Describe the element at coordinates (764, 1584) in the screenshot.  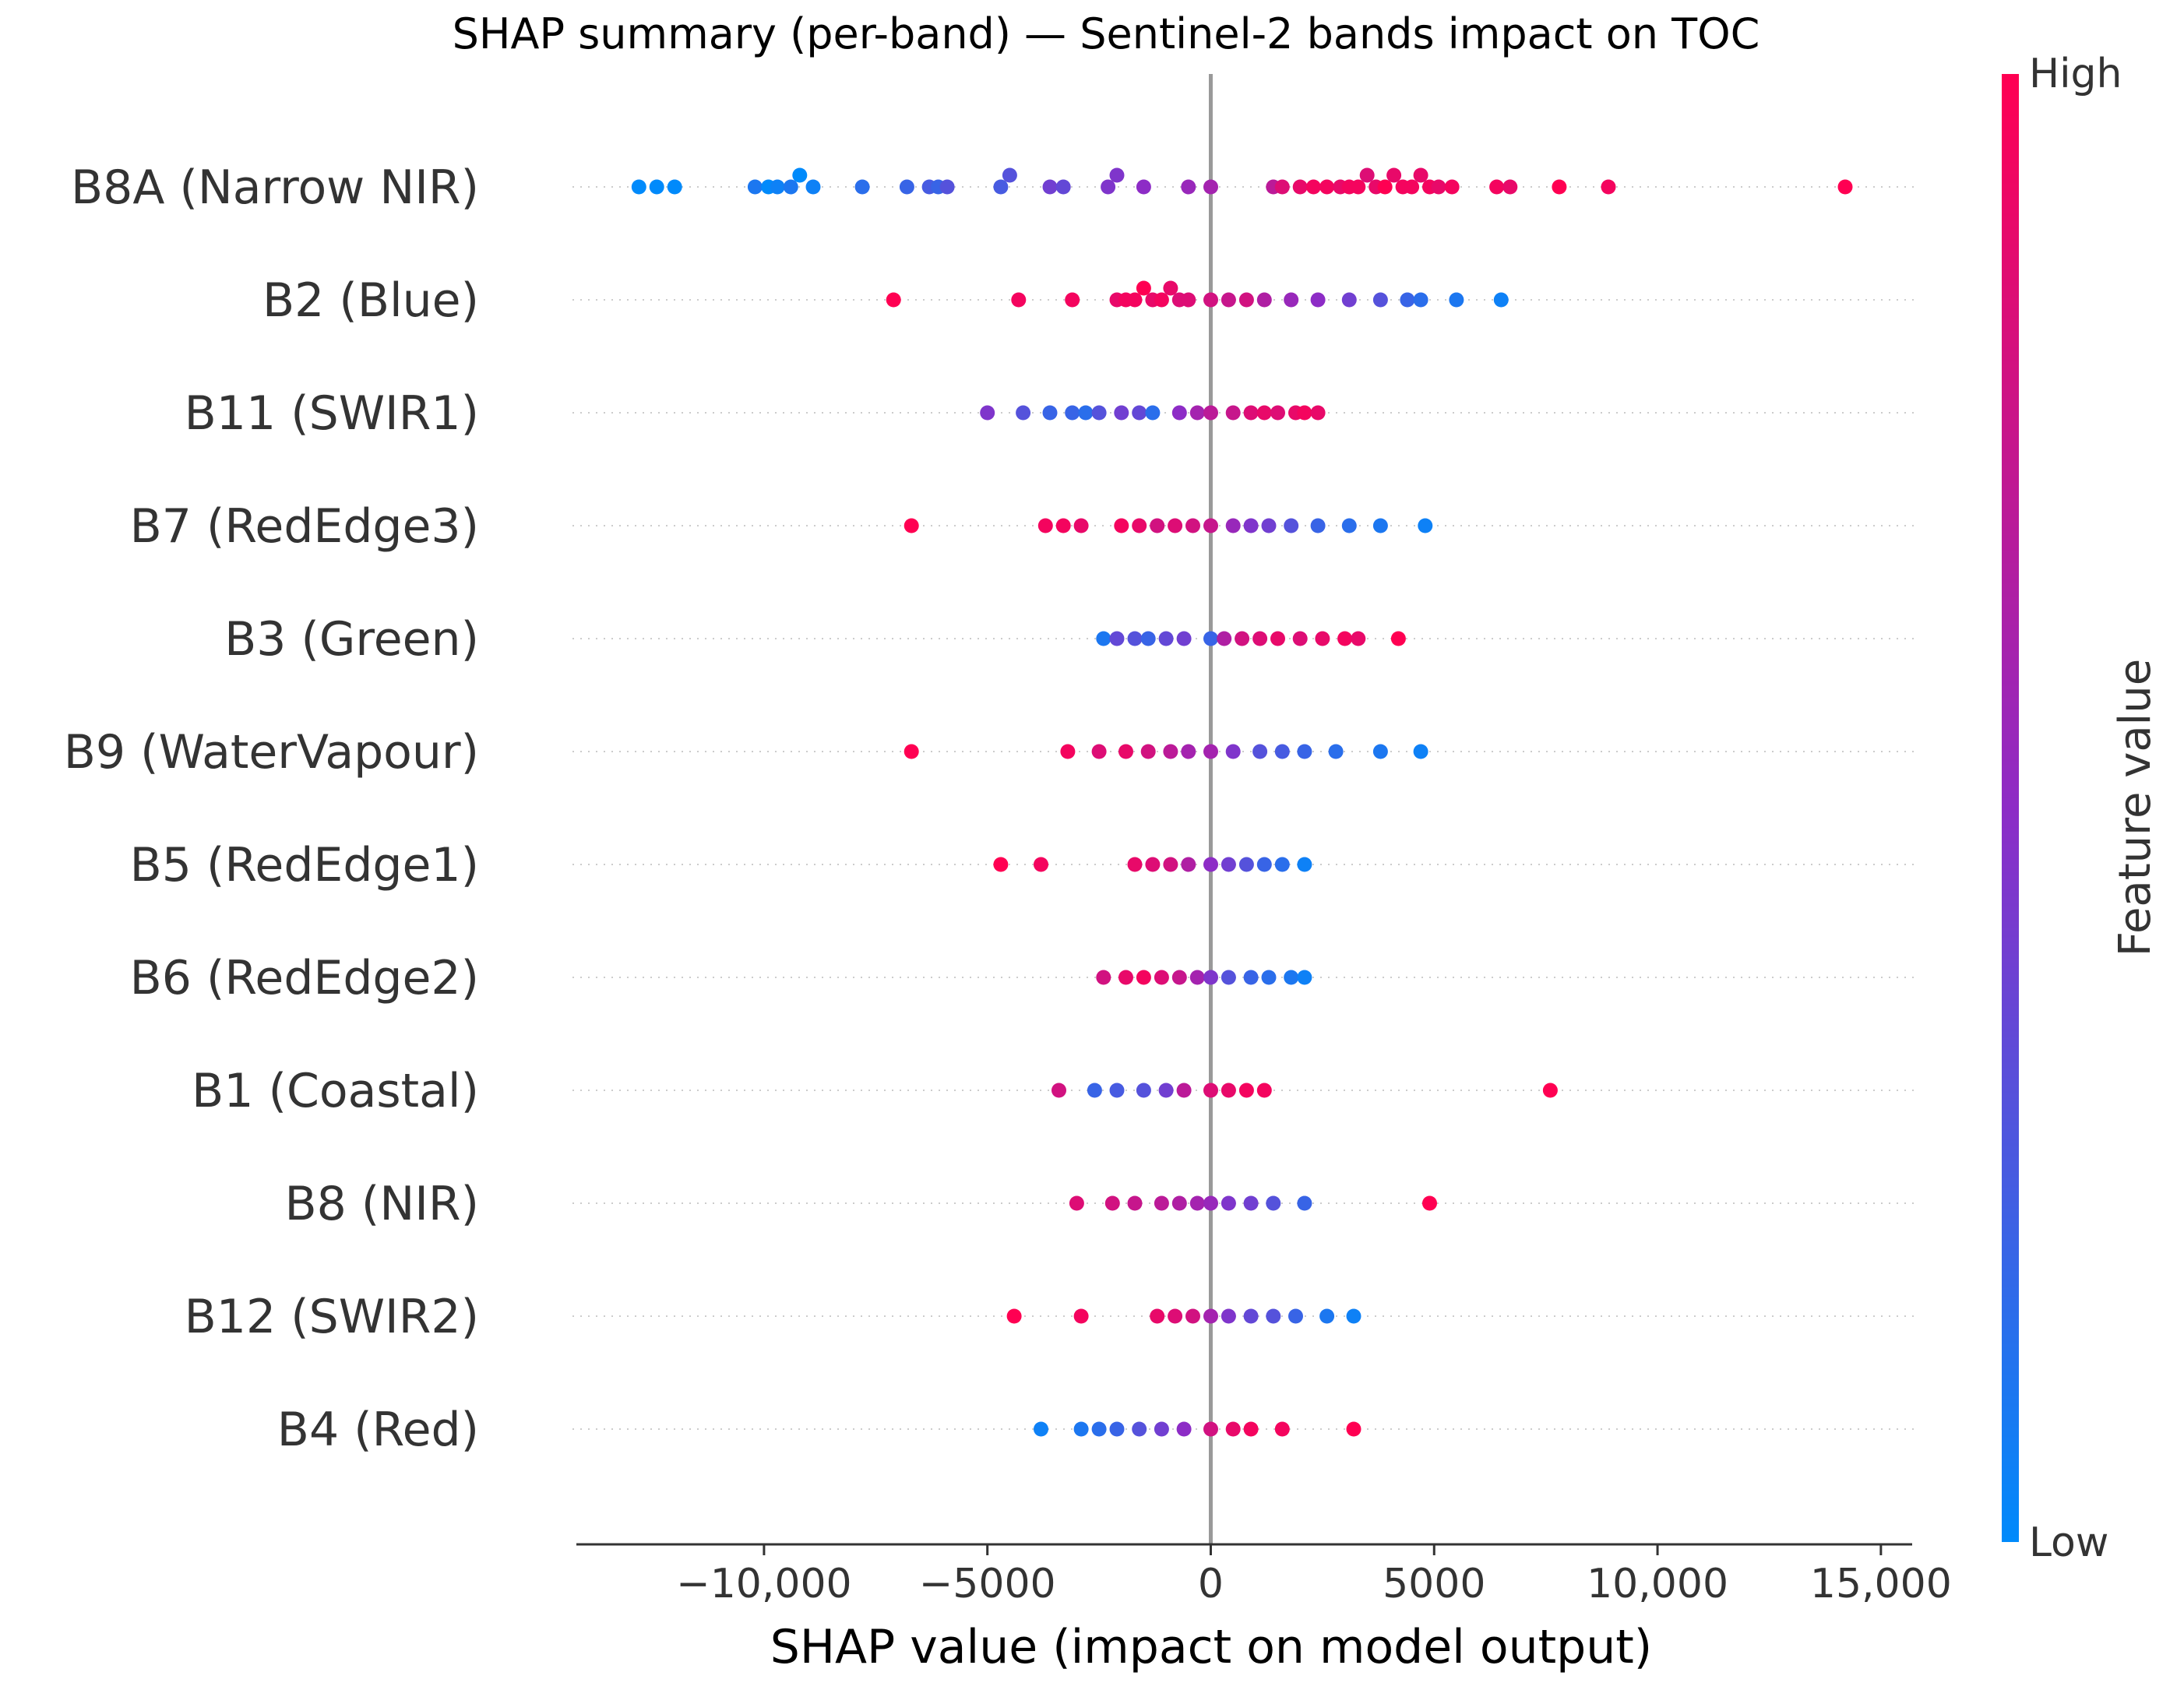
I see `x-tick-label: −10,000` at that location.